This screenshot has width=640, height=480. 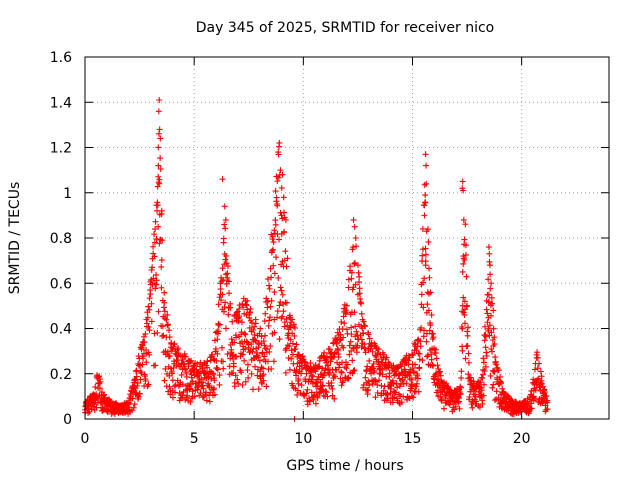 I want to click on x-tick-label: 20, so click(x=522, y=439).